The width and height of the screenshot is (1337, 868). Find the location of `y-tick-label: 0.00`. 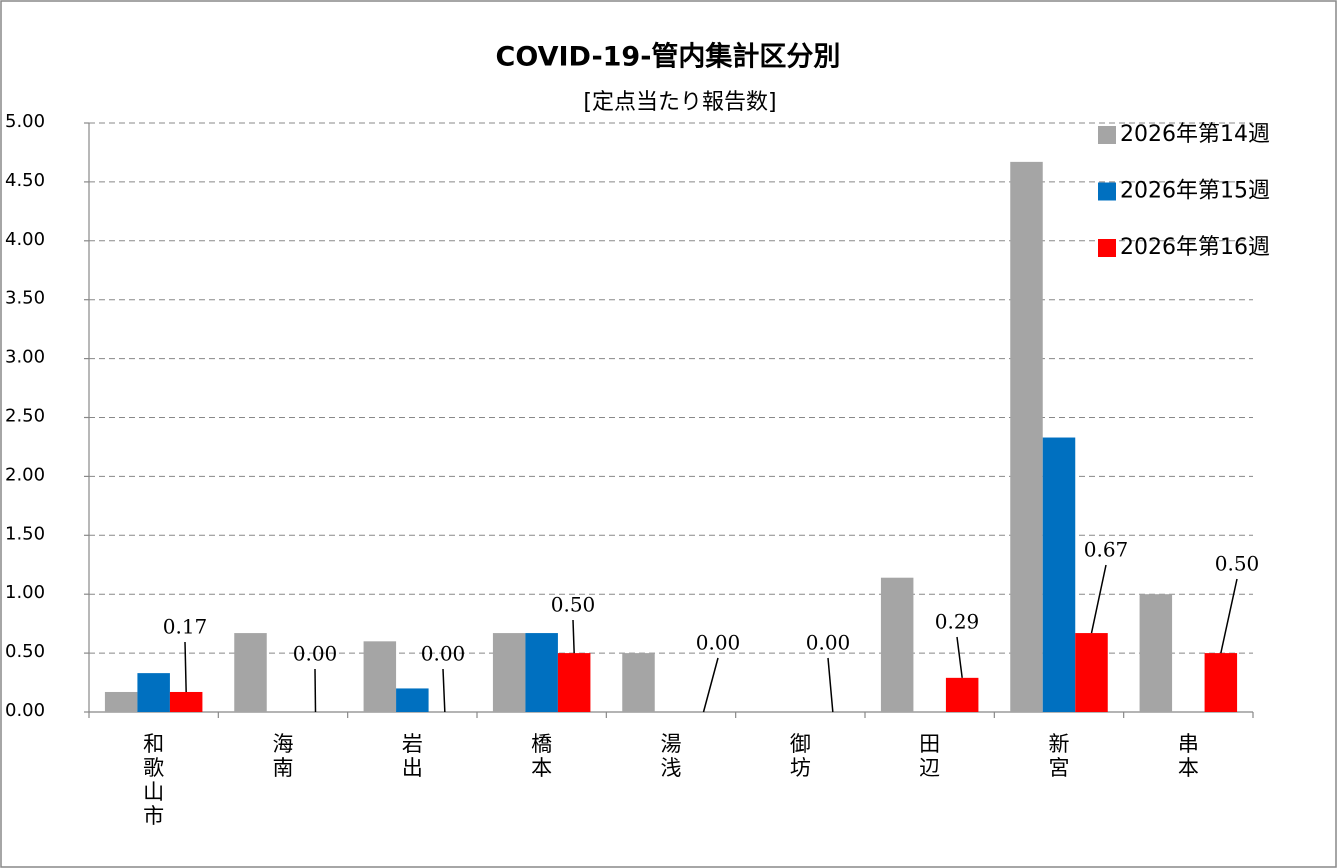

y-tick-label: 0.00 is located at coordinates (25, 710).